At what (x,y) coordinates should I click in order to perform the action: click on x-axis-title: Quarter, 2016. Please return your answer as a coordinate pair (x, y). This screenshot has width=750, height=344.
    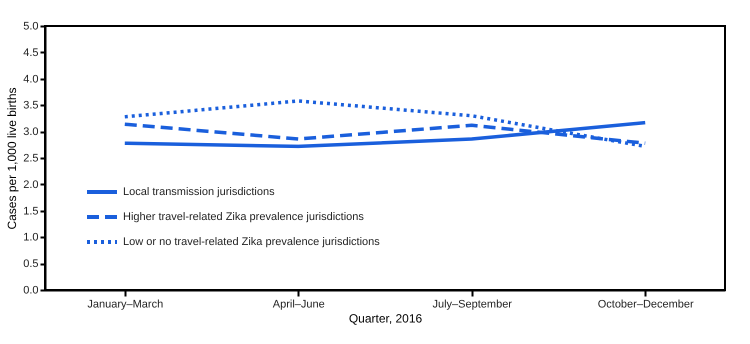
    Looking at the image, I should click on (385, 319).